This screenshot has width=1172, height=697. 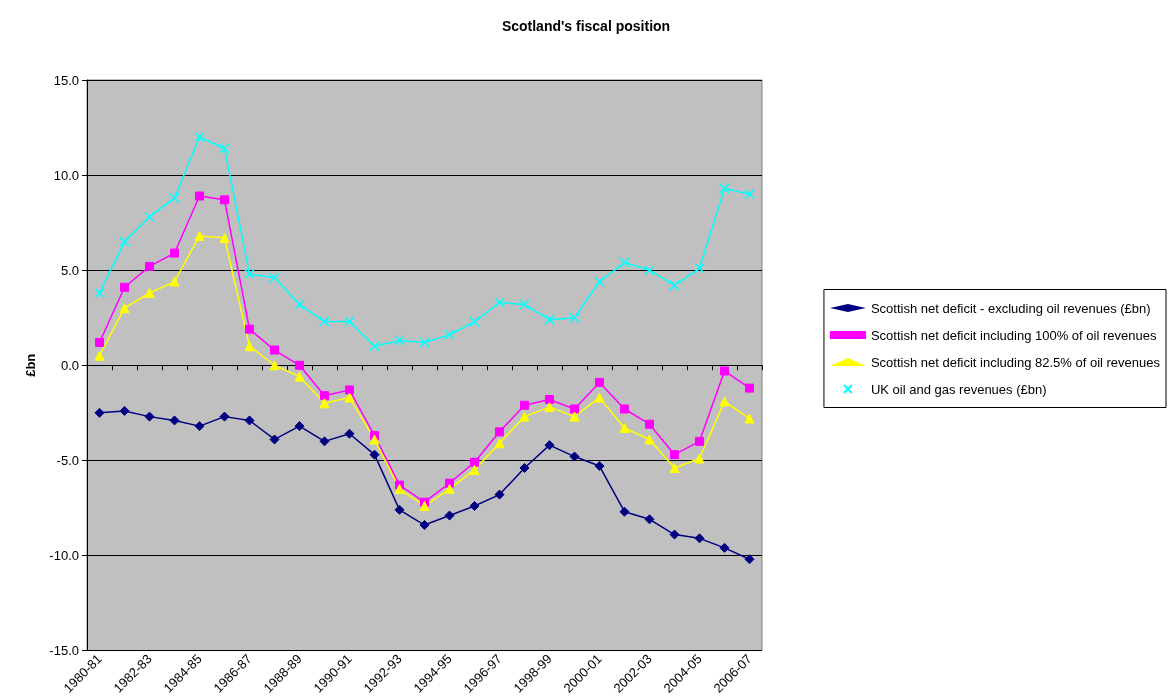 I want to click on y-tick-label: 15.0, so click(x=66, y=80).